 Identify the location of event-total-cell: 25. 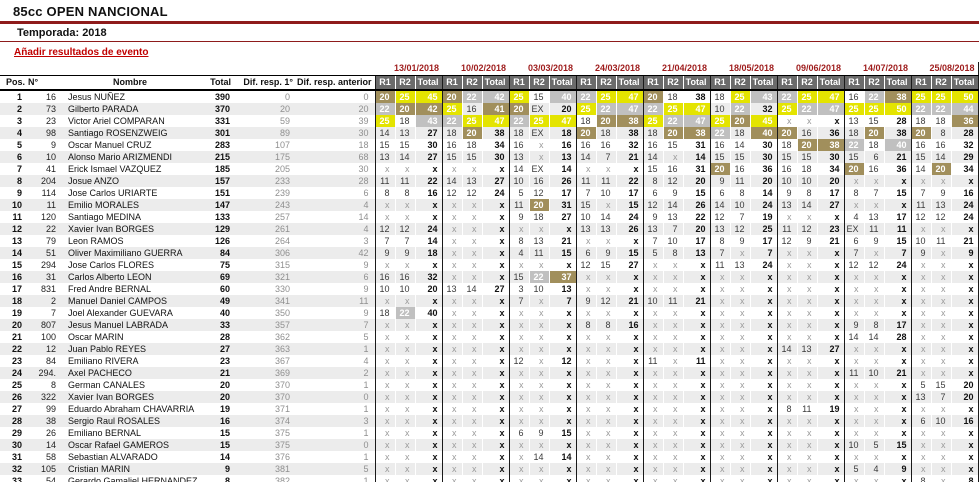
(763, 229).